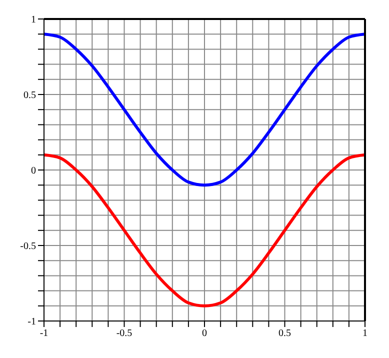 The width and height of the screenshot is (389, 358). Describe the element at coordinates (44, 334) in the screenshot. I see `x-tick-label: -1` at that location.